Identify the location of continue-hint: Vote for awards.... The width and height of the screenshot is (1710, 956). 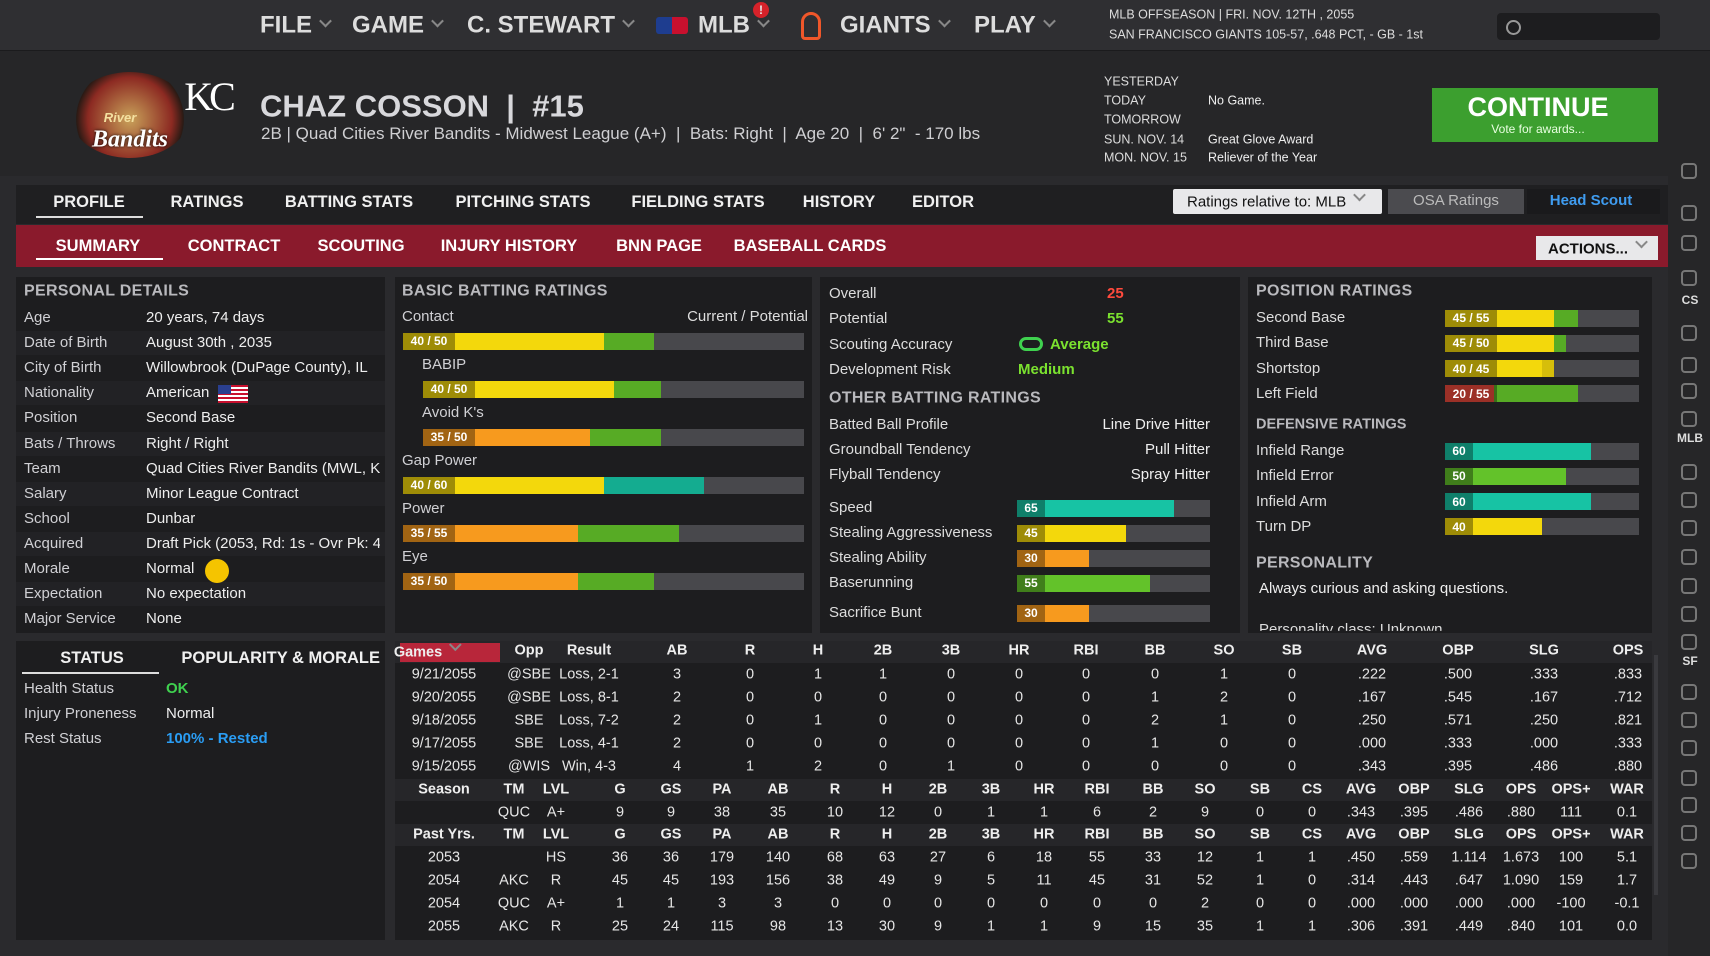
(1538, 128).